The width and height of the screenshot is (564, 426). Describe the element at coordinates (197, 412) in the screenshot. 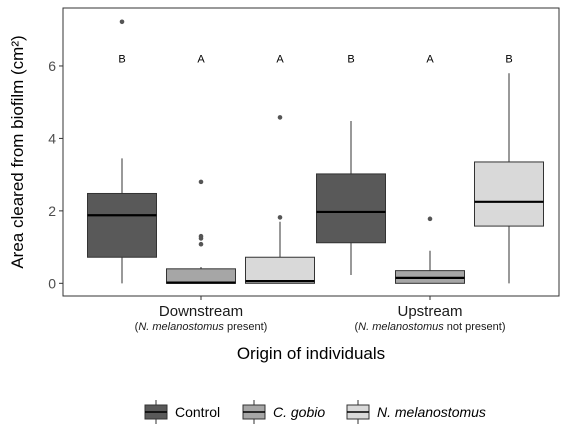

I see `legend-label-0: Control` at that location.